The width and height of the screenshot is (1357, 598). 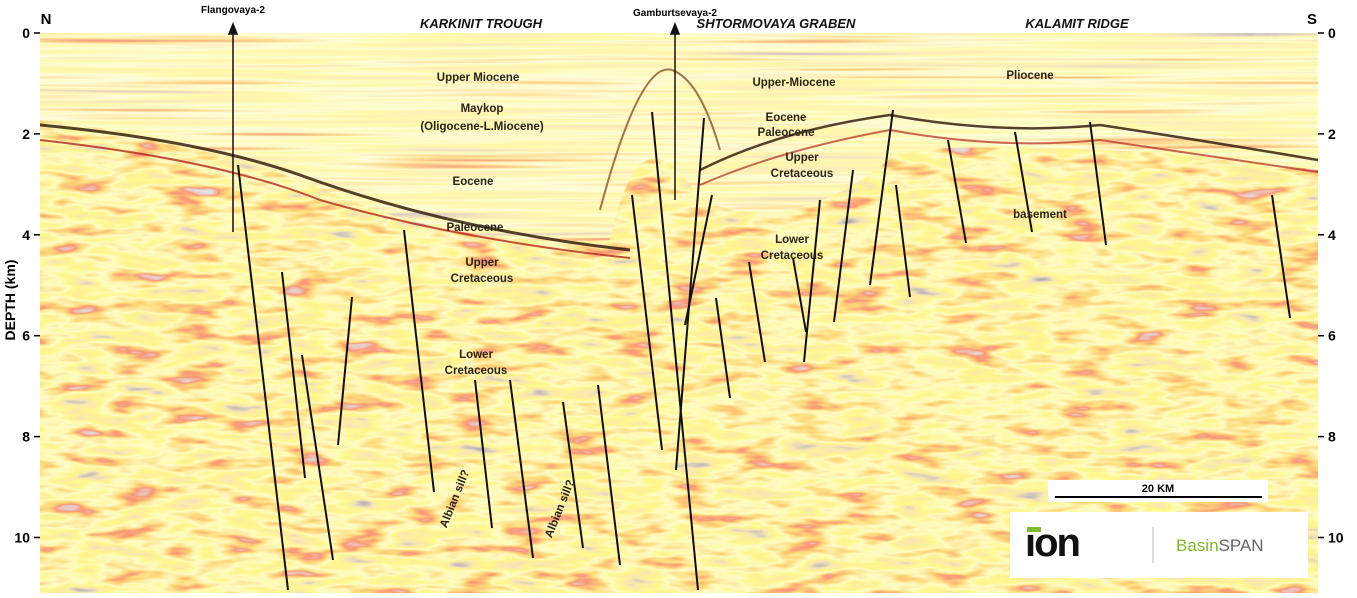 I want to click on formation-label: (Oligocene-L.Miocene), so click(x=481, y=127).